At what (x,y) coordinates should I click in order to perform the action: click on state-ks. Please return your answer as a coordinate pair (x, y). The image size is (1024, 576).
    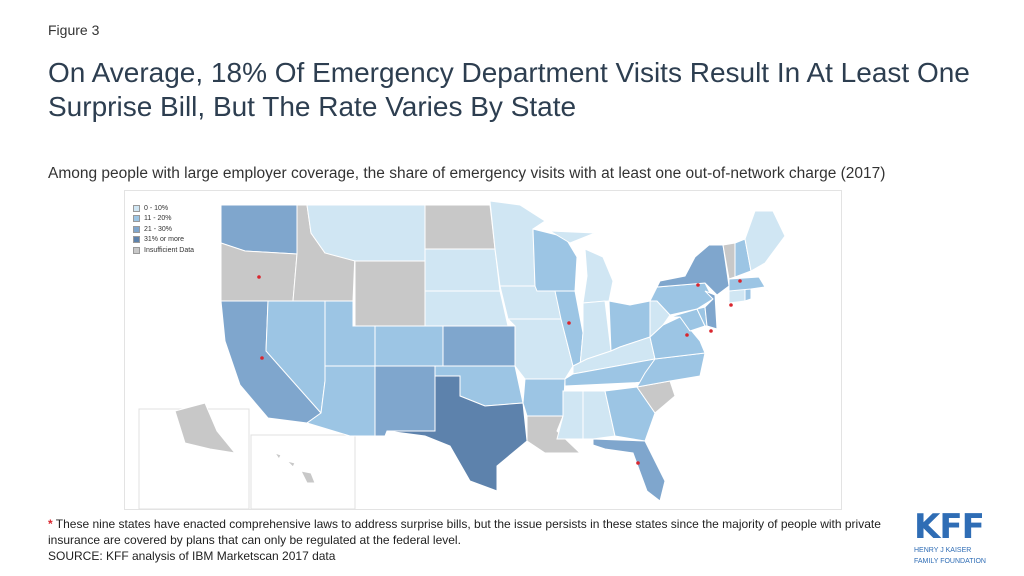
    Looking at the image, I should click on (479, 346).